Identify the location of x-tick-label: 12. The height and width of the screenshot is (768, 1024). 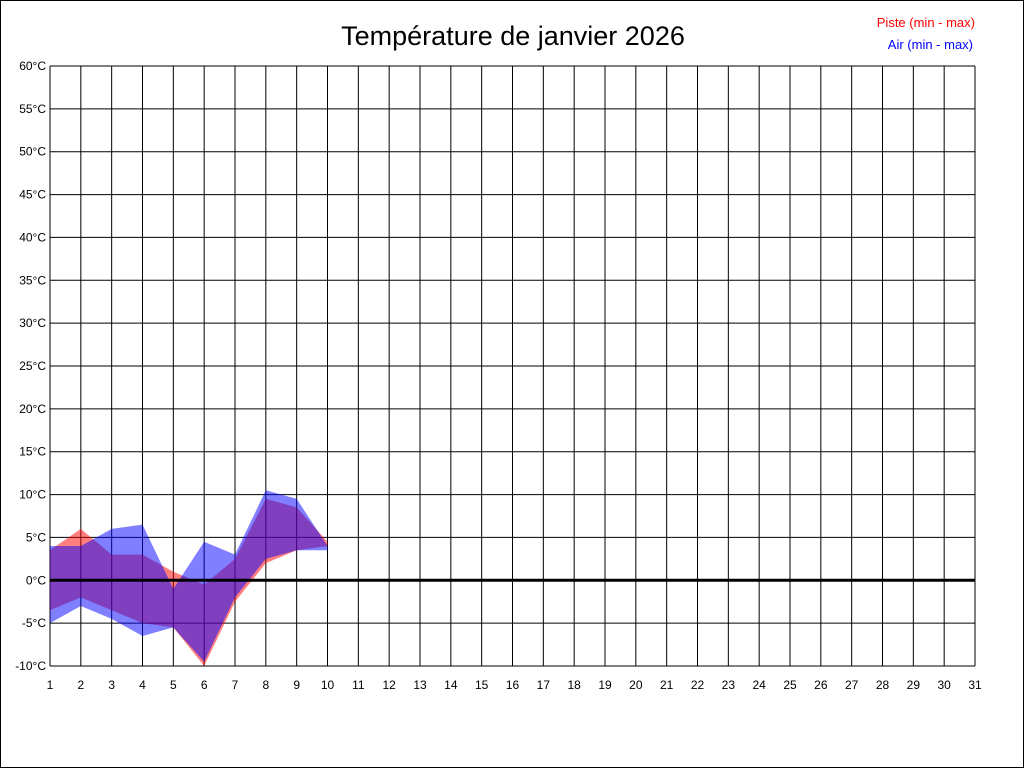
(389, 685).